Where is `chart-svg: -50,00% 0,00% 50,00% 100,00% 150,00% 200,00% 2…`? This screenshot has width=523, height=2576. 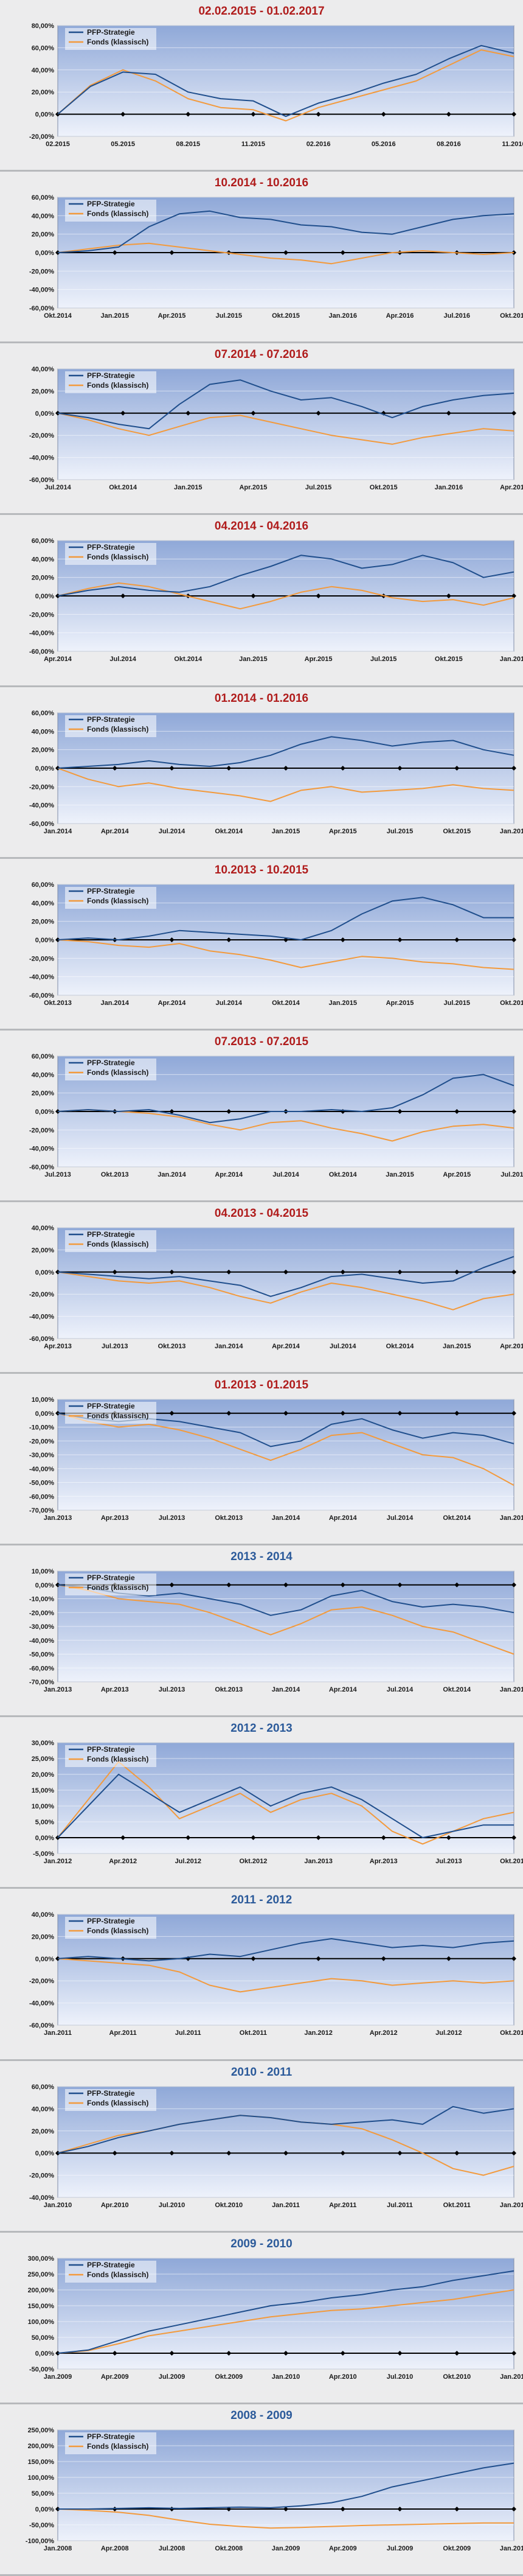 chart-svg: -50,00% 0,00% 50,00% 100,00% 150,00% 200,00% 2… is located at coordinates (275, 2318).